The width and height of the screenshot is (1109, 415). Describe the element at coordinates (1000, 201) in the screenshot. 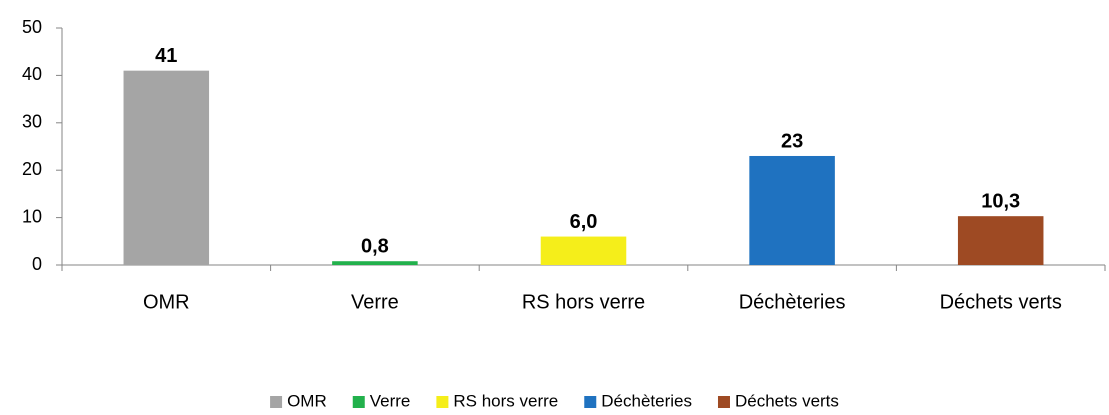

I see `value-label: 10,3` at that location.